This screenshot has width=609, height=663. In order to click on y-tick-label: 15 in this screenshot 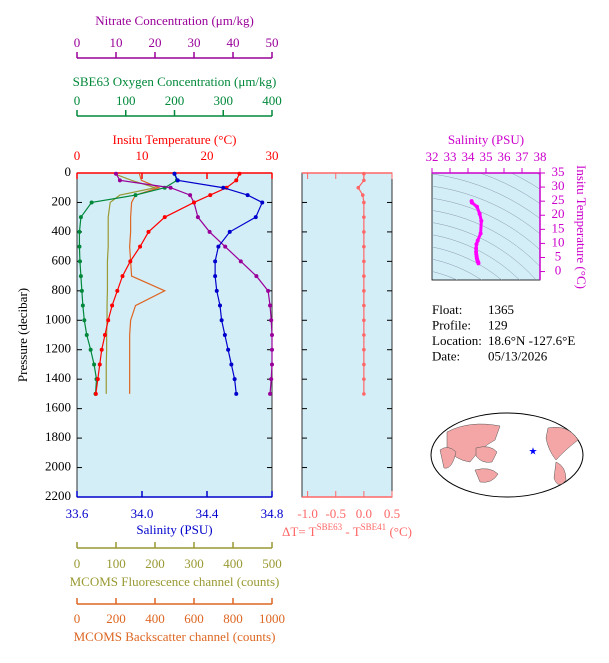, I will do `click(558, 227)`.